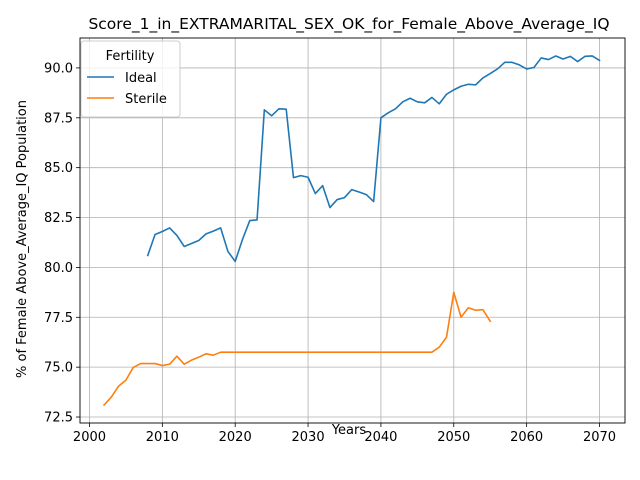  What do you see at coordinates (58, 318) in the screenshot?
I see `y-tick-label: 77.5` at bounding box center [58, 318].